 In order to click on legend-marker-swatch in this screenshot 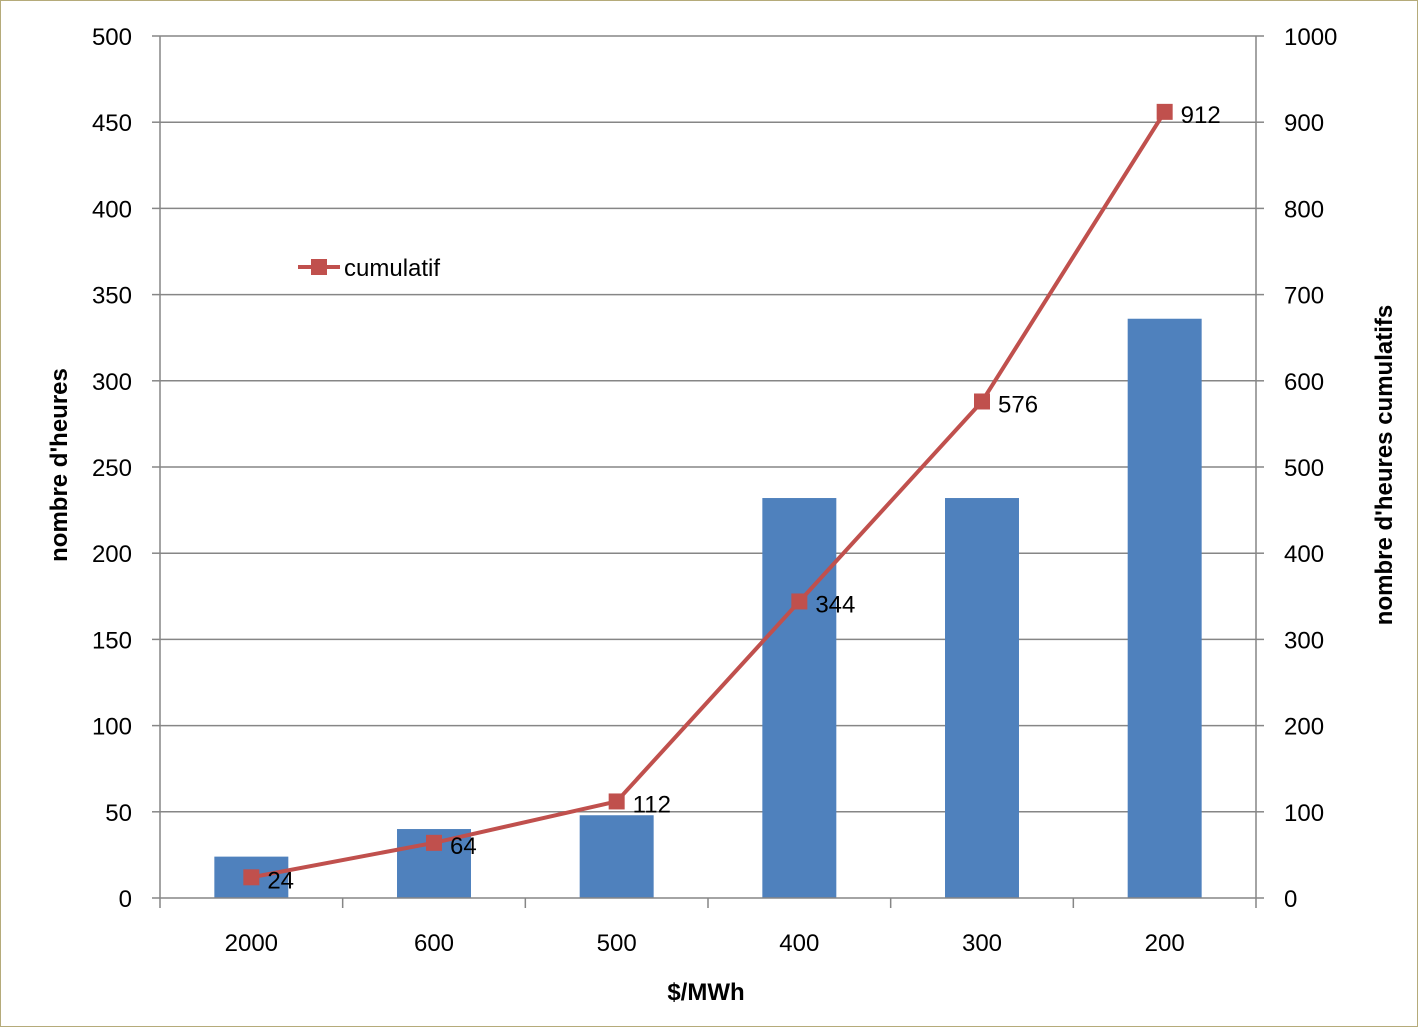, I will do `click(319, 267)`.